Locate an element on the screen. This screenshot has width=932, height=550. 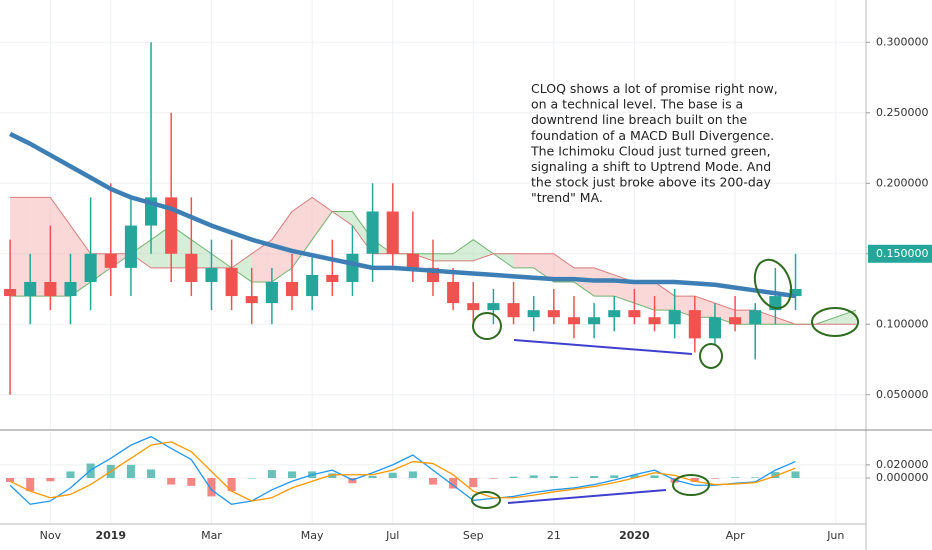
y-tick-label: 0.050000 is located at coordinates (902, 394).